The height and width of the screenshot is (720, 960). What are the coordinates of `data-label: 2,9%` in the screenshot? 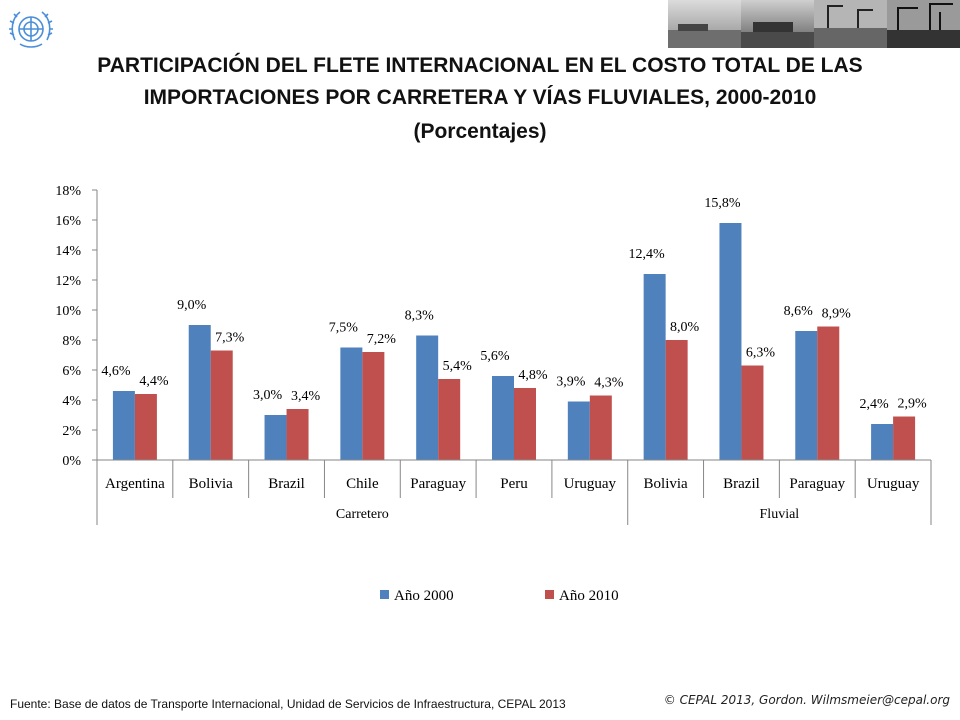 It's located at (913, 404).